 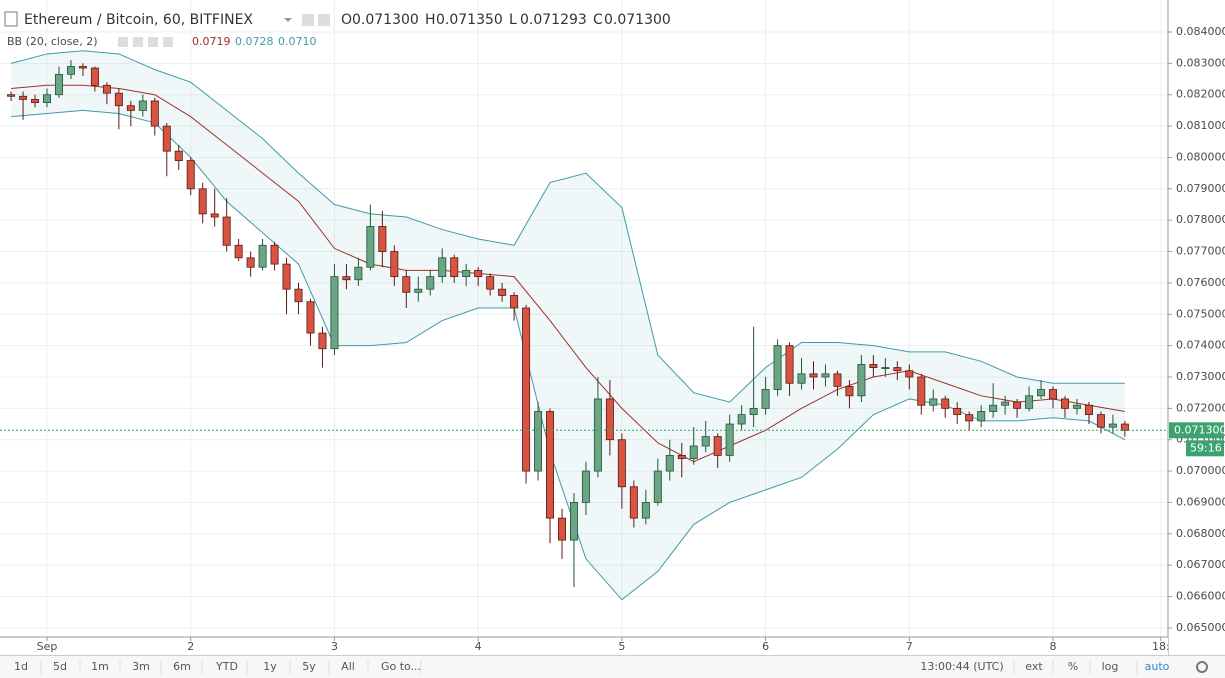 I want to click on range-button: 5y, so click(x=309, y=666).